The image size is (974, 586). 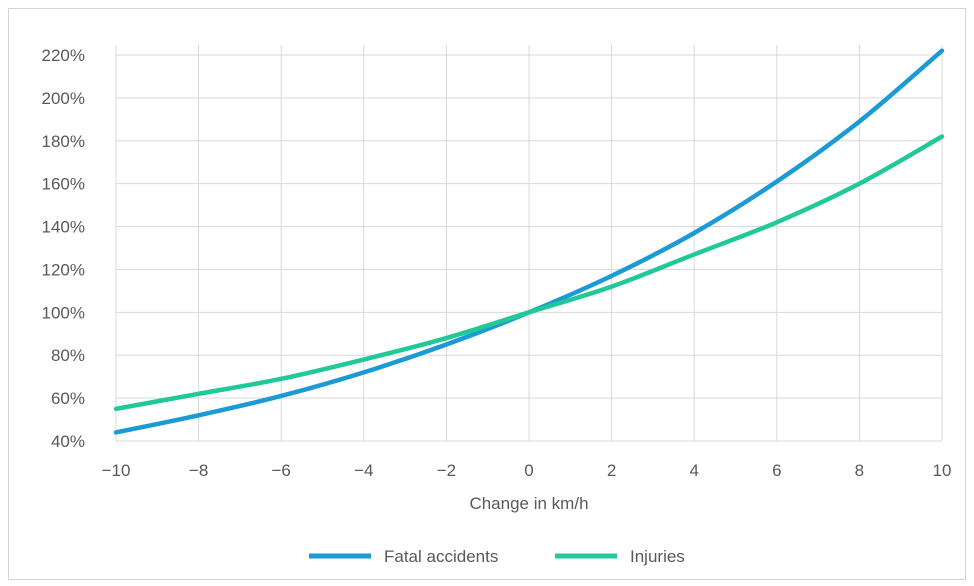 I want to click on x-tick-label: −4, so click(x=363, y=470).